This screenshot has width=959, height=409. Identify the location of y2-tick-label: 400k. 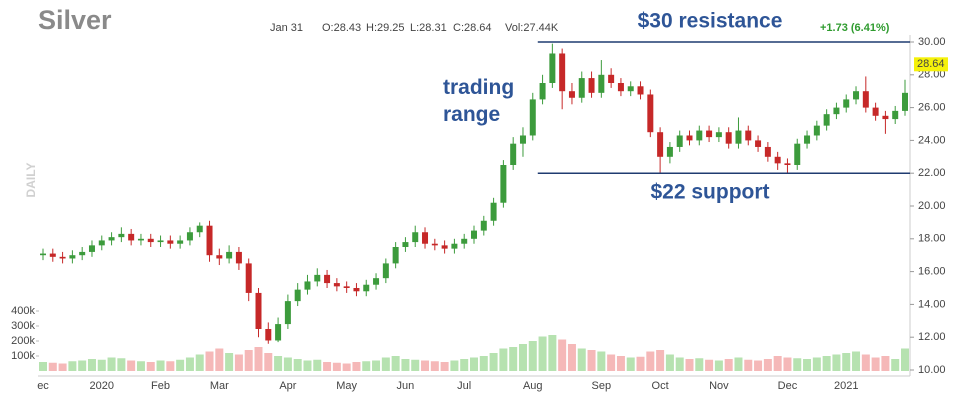
(23, 311).